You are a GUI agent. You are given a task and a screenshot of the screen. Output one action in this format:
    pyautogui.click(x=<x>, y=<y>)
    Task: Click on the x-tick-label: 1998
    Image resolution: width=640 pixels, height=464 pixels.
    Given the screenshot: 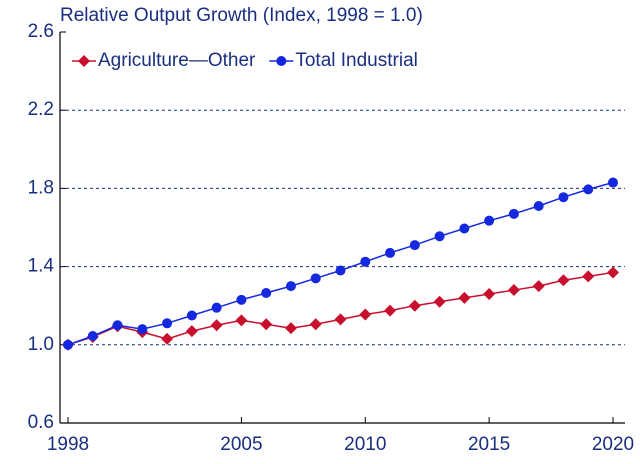 What is the action you would take?
    pyautogui.click(x=68, y=444)
    